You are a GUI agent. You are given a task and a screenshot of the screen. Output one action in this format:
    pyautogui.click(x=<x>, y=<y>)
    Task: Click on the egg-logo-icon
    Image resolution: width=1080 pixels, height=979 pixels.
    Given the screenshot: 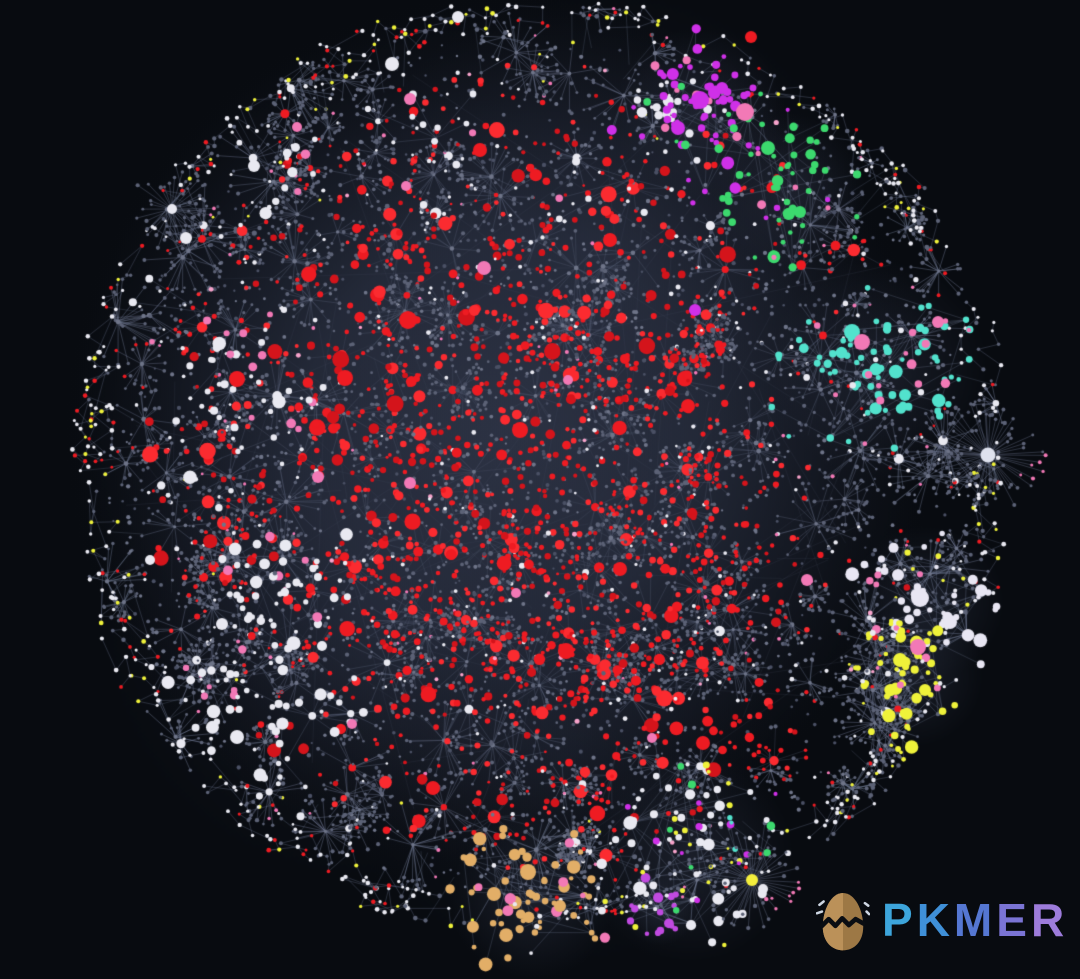 What is the action you would take?
    pyautogui.click(x=843, y=922)
    